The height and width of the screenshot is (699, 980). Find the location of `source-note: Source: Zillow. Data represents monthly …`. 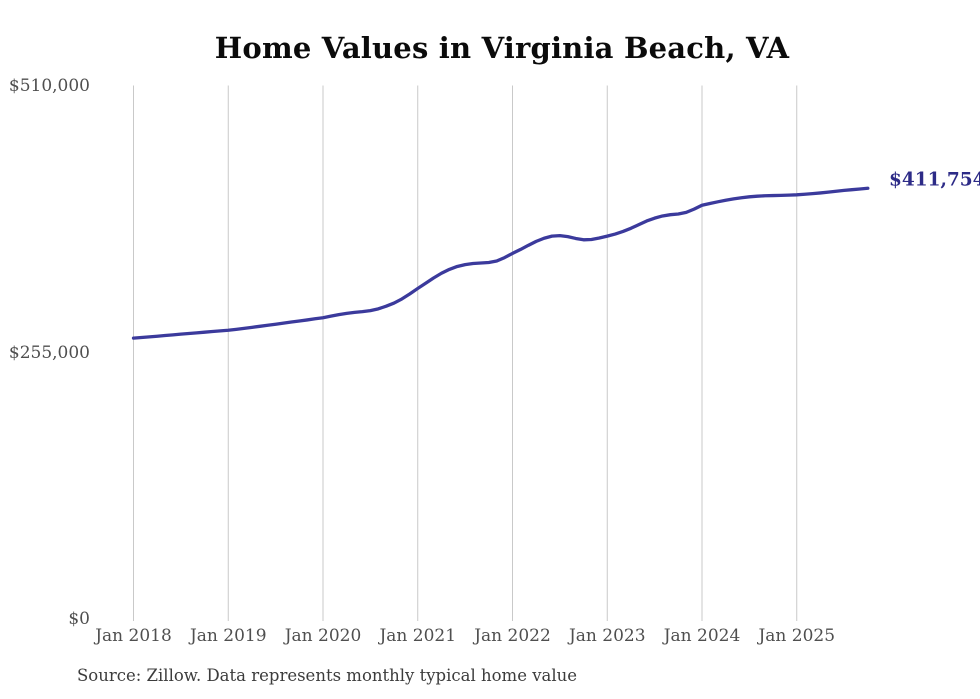

source-note: Source: Zillow. Data represents monthly … is located at coordinates (327, 675).